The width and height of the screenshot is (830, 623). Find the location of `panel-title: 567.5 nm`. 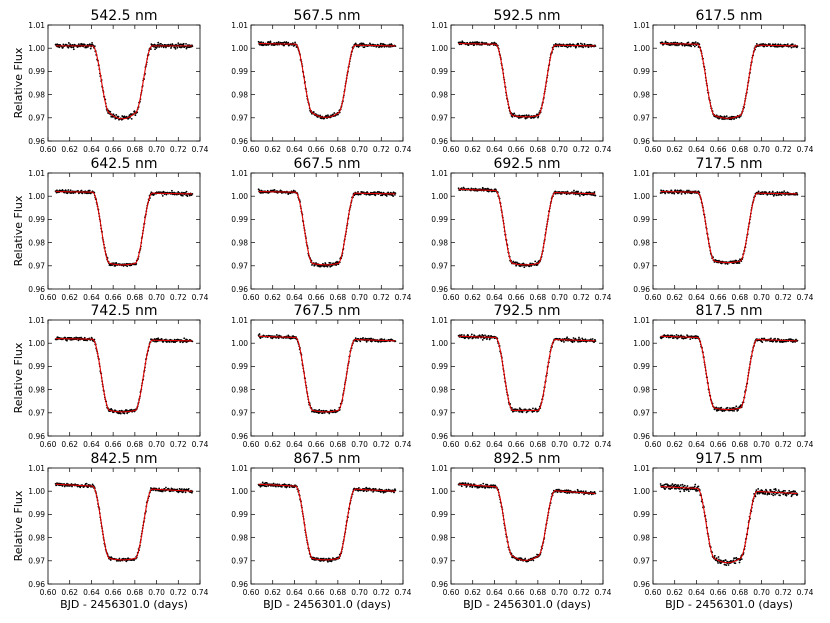

panel-title: 567.5 nm is located at coordinates (326, 16).